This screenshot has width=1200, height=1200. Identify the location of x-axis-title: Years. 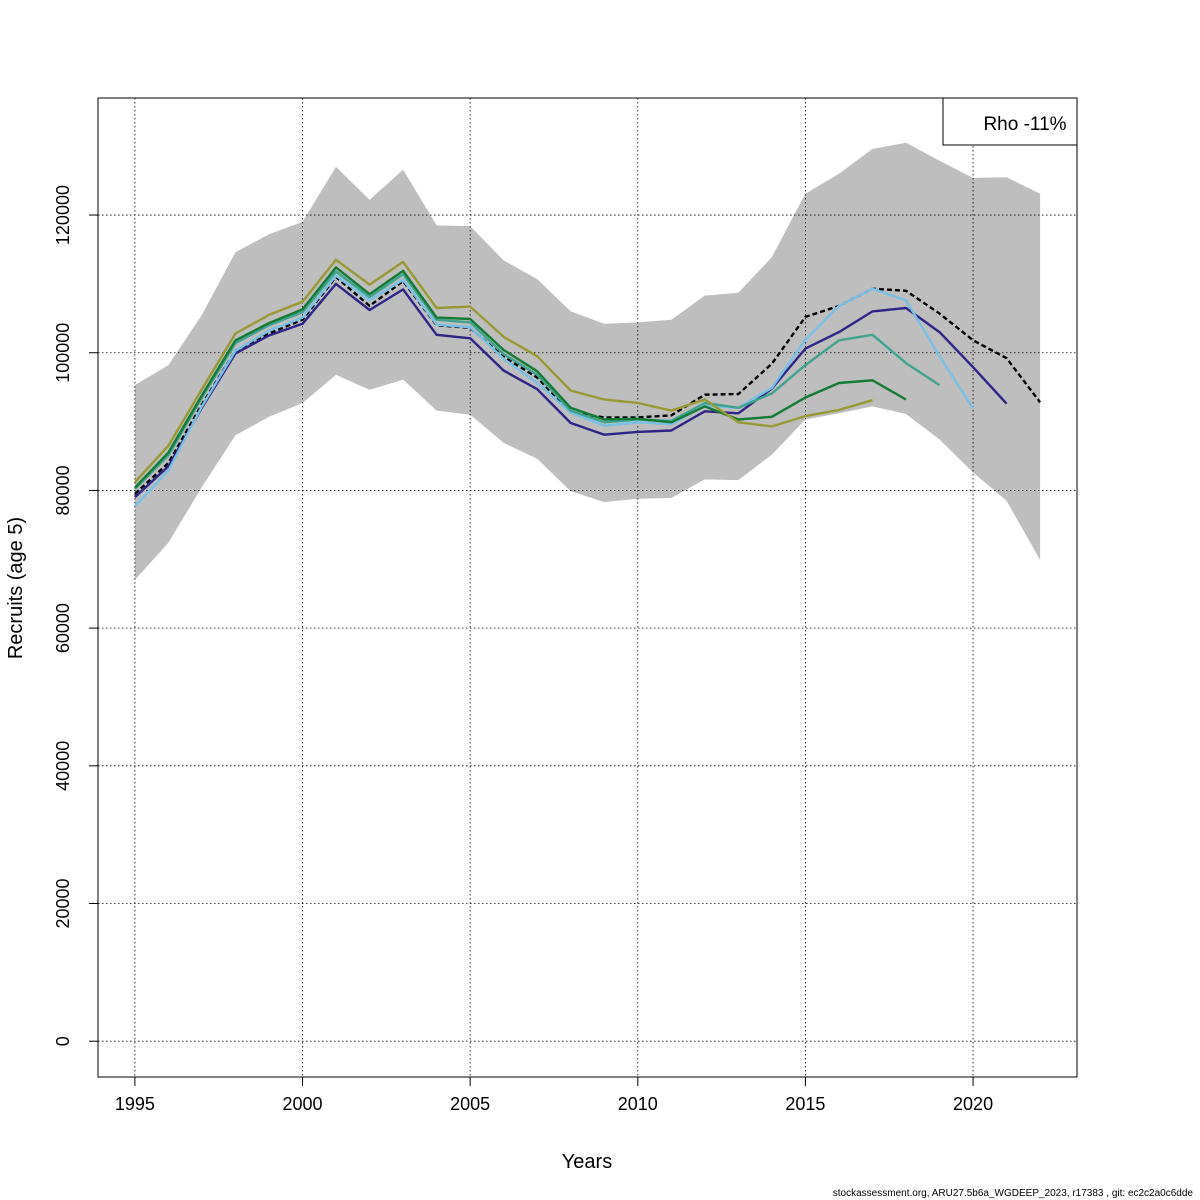
(587, 1162).